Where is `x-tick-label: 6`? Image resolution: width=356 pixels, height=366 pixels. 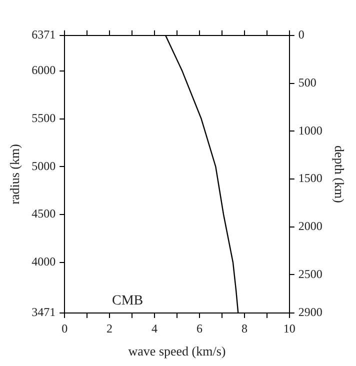 x-tick-label: 6 is located at coordinates (199, 328).